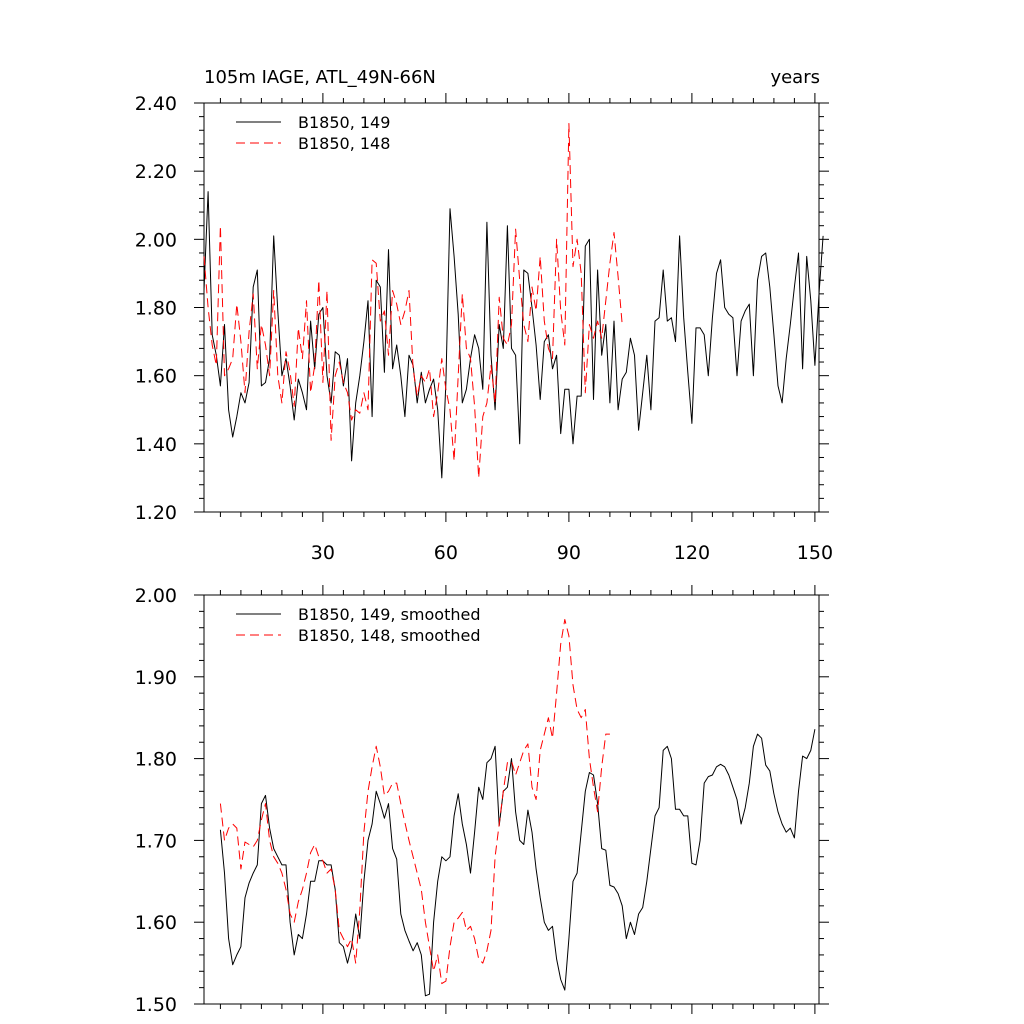 The height and width of the screenshot is (1024, 1024). What do you see at coordinates (156, 678) in the screenshot?
I see `y-tick-label: 1.90` at bounding box center [156, 678].